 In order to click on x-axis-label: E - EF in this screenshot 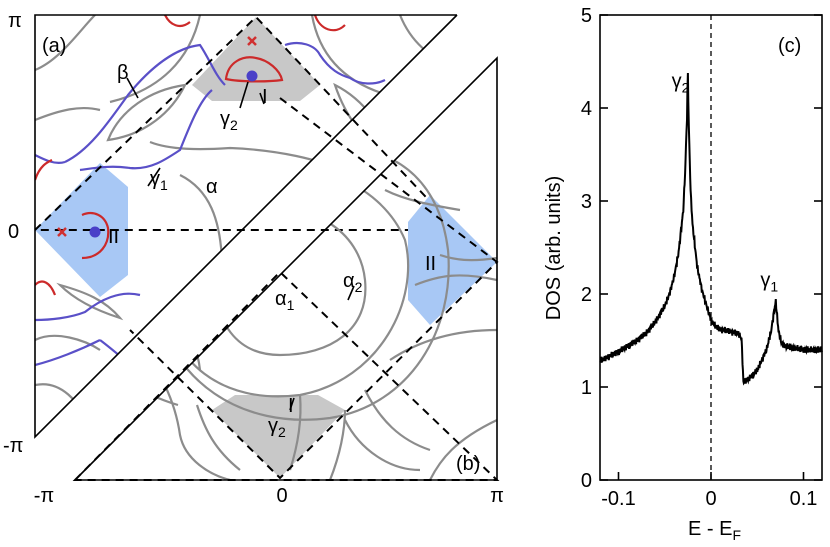, I will do `click(714, 530)`.